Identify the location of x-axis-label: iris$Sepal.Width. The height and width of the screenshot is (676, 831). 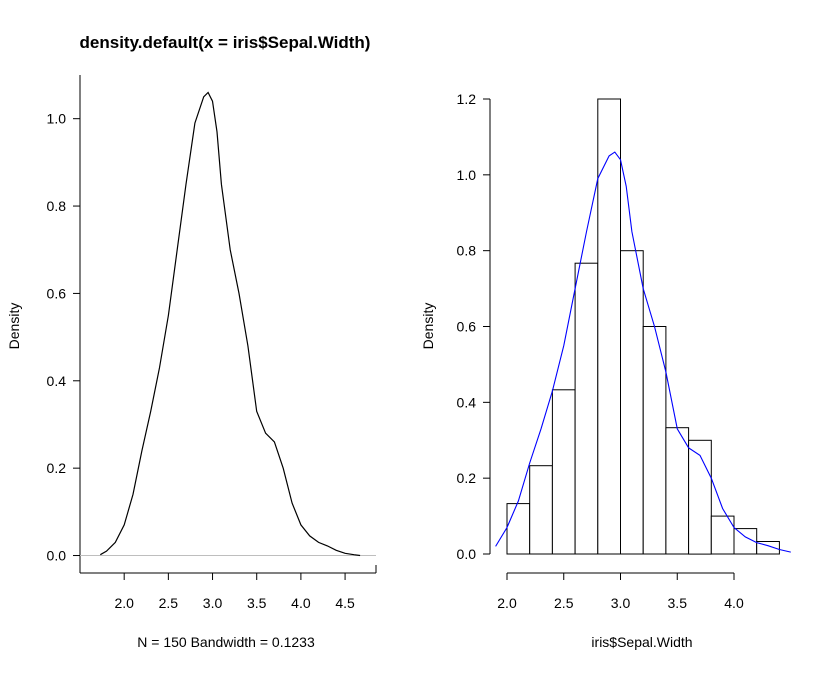
(641, 642).